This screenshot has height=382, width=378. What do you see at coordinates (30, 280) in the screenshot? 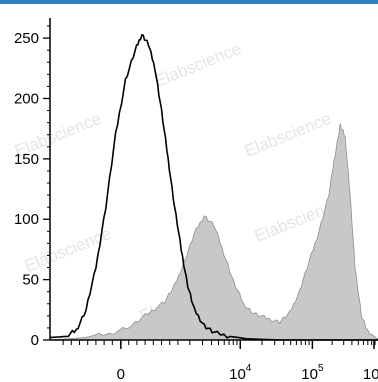
I see `y-tick-label: 50` at bounding box center [30, 280].